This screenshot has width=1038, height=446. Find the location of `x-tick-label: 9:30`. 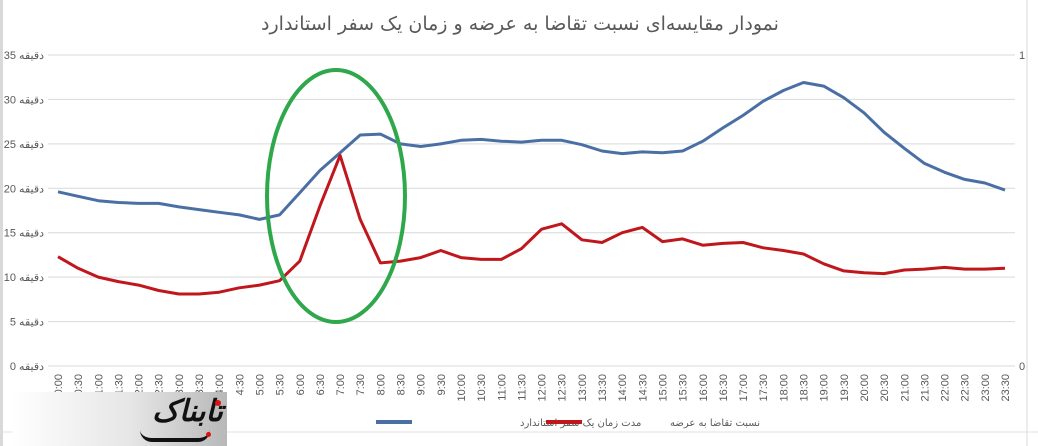

x-tick-label: 9:30 is located at coordinates (442, 384).